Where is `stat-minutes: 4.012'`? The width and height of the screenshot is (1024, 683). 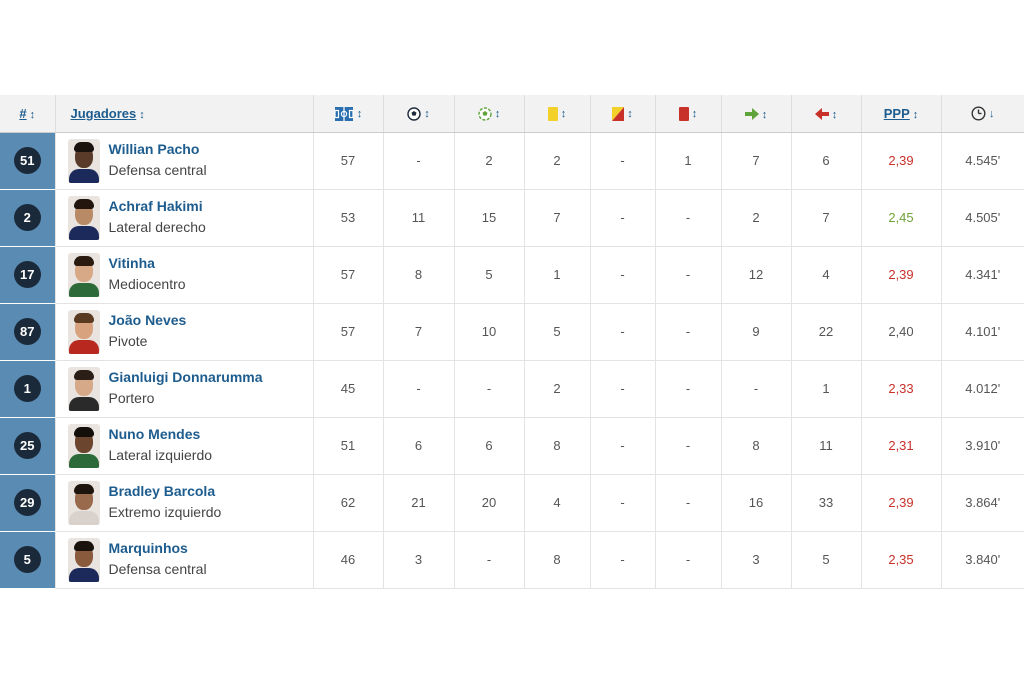 stat-minutes: 4.012' is located at coordinates (982, 389).